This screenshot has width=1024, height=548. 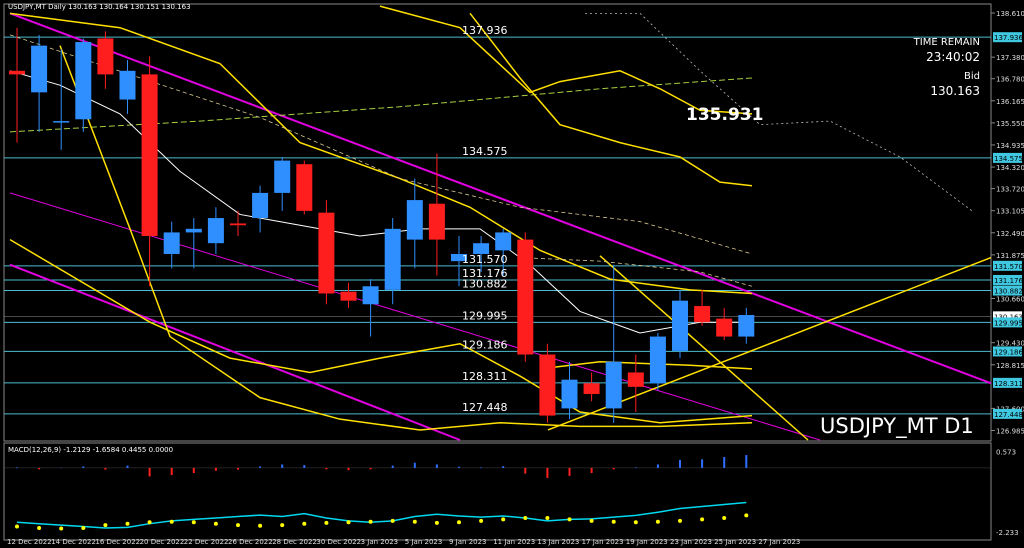 I want to click on price-axis-tag-text: 130.163, so click(x=1008, y=317).